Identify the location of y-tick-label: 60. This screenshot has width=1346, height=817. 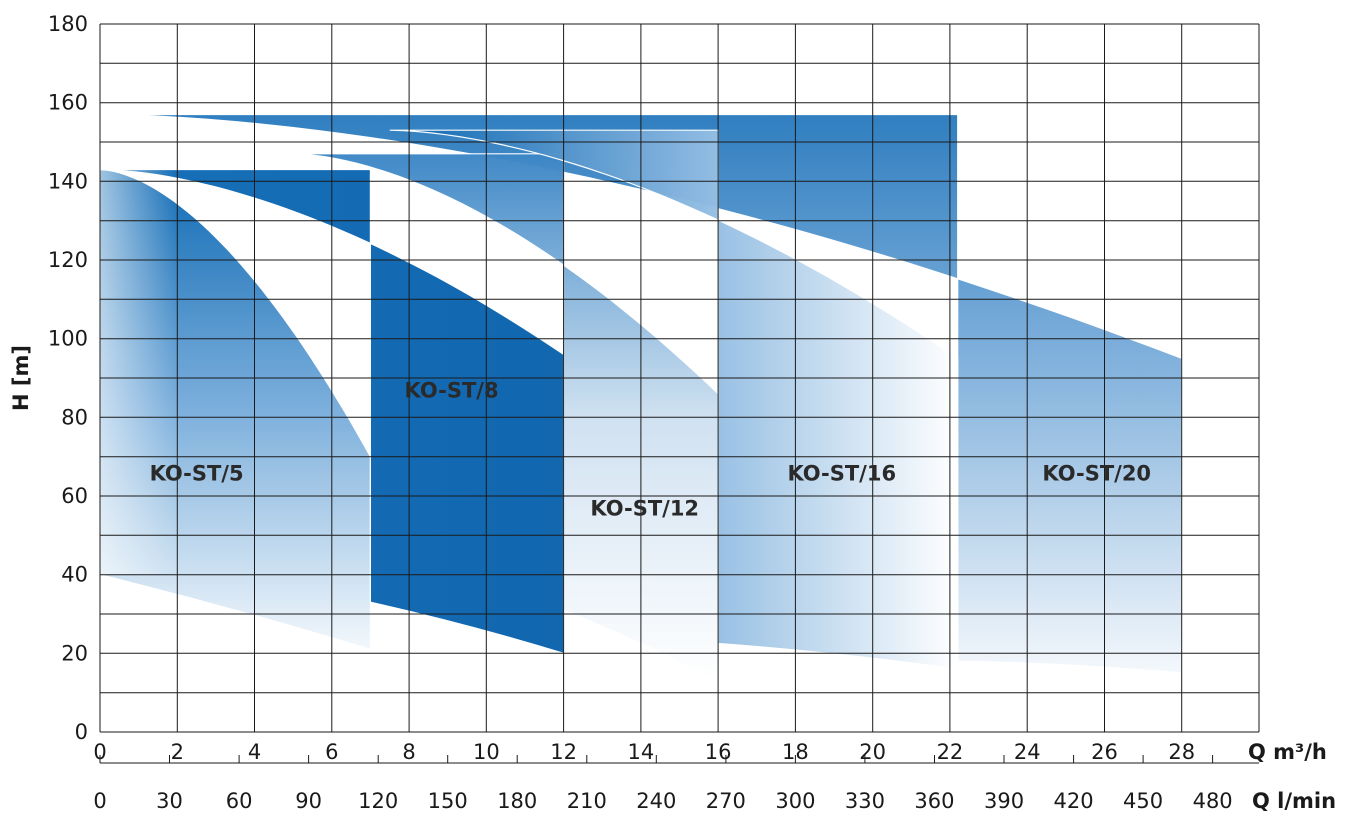
(74, 496).